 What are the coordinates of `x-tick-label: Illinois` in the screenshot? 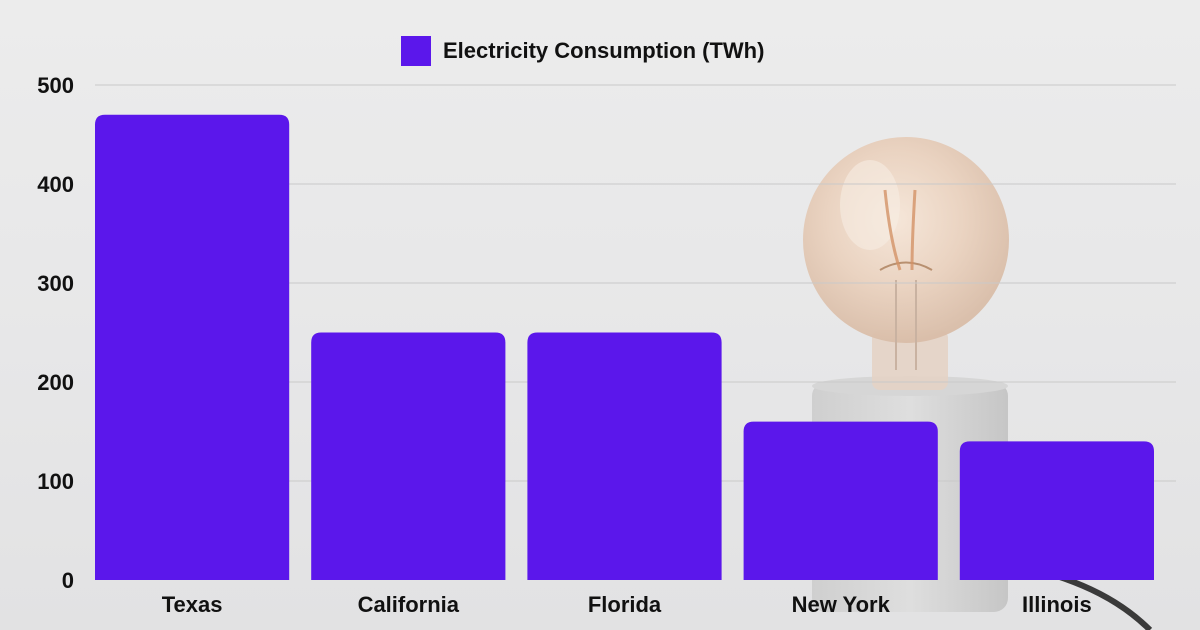 It's located at (1057, 604).